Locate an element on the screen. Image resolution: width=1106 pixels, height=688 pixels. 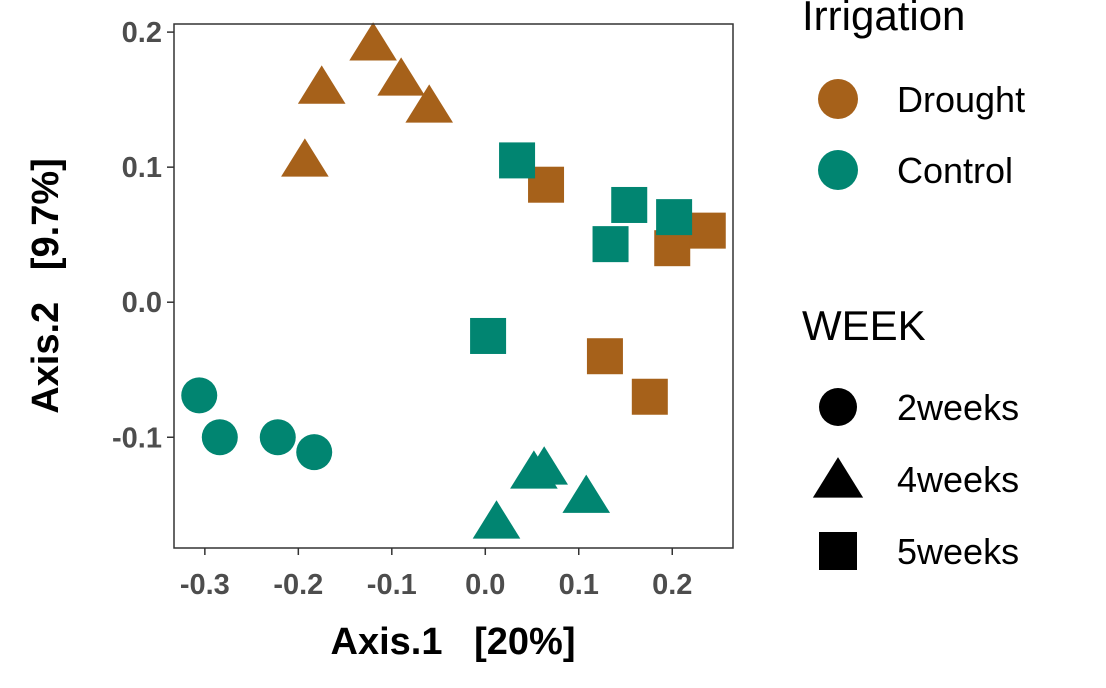
x-tick-label: -0.2 is located at coordinates (298, 585).